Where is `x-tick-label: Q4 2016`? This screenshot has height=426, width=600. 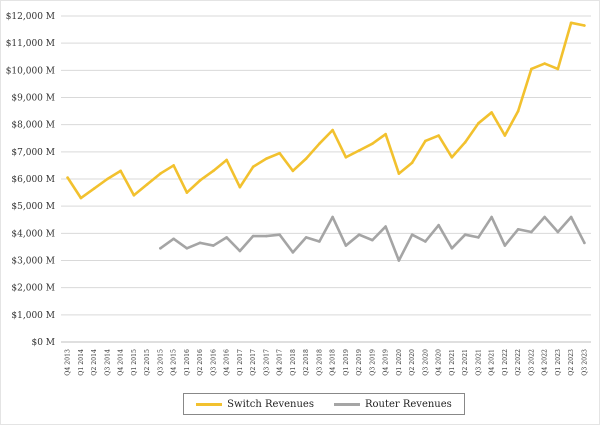 x-tick-label: Q4 2016 is located at coordinates (227, 362).